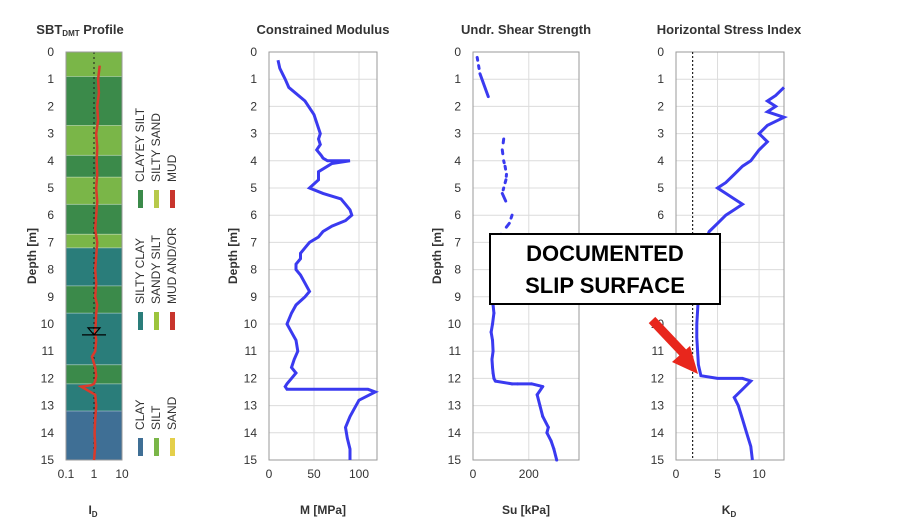  Describe the element at coordinates (323, 510) in the screenshot. I see `modulus-x-axis-label: M [MPa]` at that location.